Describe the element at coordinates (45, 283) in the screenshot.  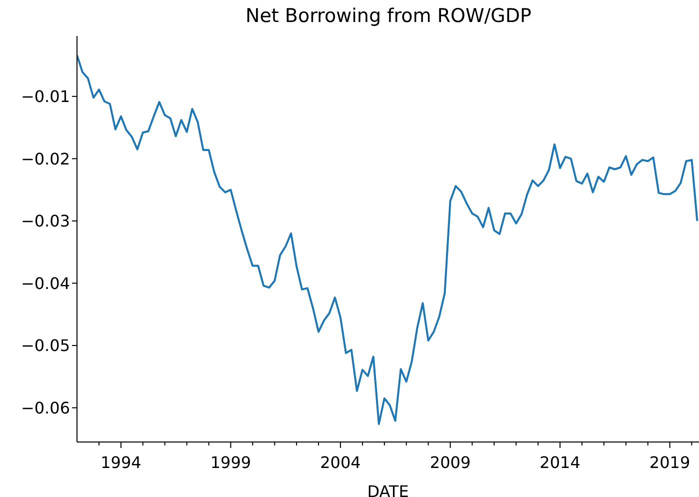
I see `y-tick-label: −0.04` at that location.